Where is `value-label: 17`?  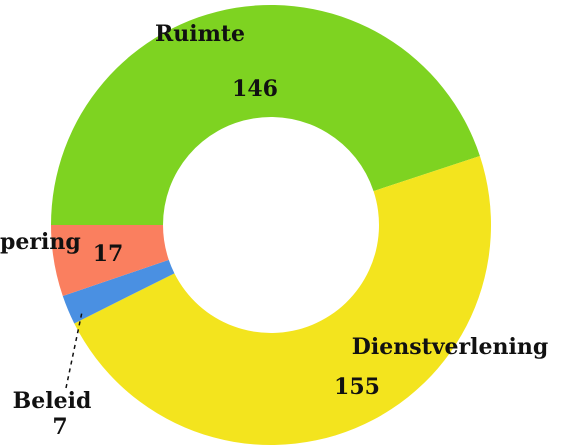 value-label: 17 is located at coordinates (108, 254).